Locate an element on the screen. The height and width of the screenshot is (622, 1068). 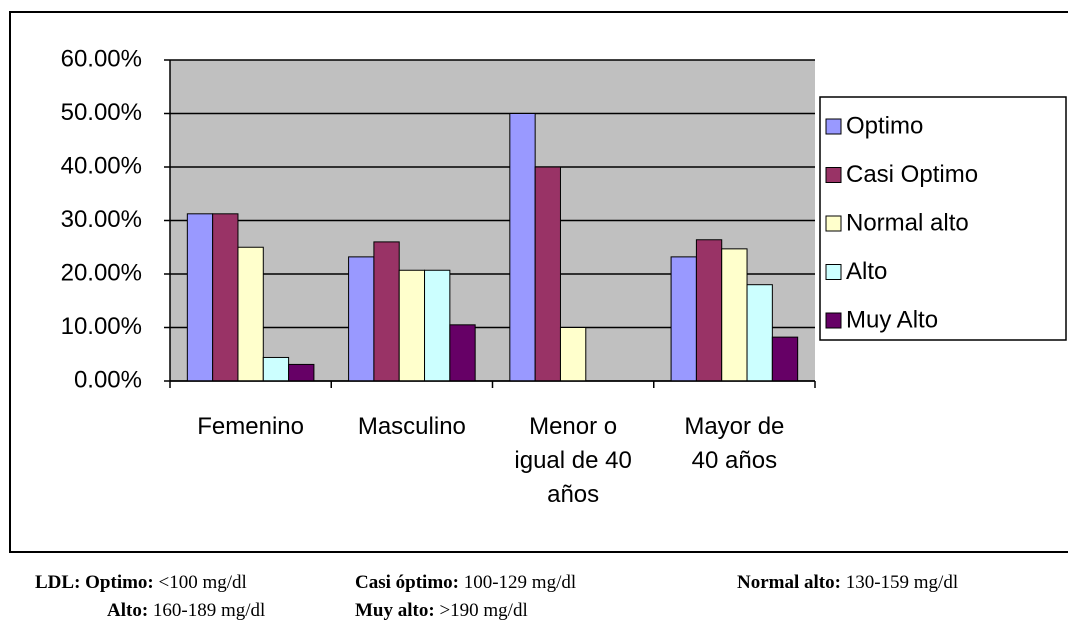
footnote-item: Muy alto: >190 mg/dl is located at coordinates (441, 611).